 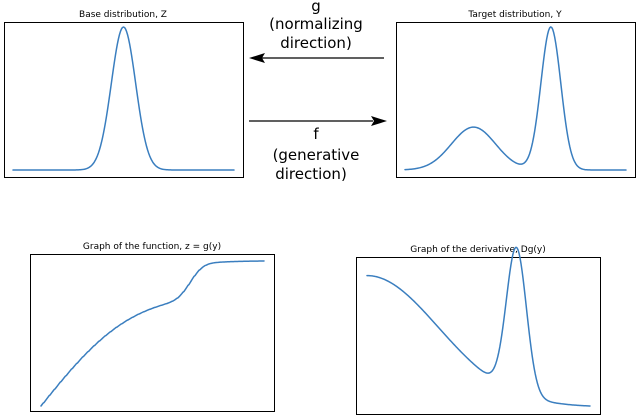 I want to click on base-density-curve, so click(x=123, y=98).